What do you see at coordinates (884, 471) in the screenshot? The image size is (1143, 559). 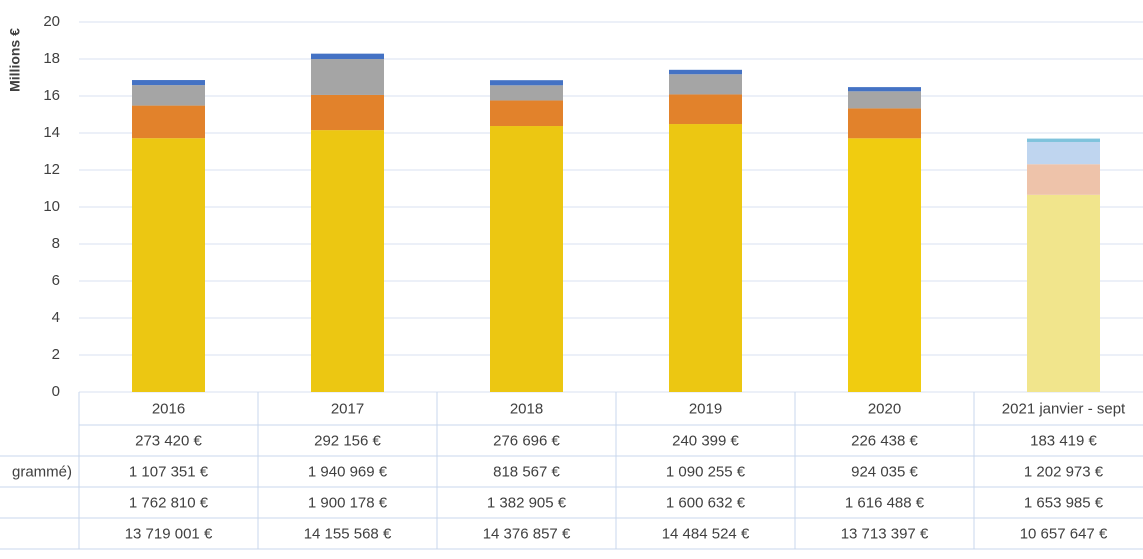 I see `table-value: 924 035 €` at bounding box center [884, 471].